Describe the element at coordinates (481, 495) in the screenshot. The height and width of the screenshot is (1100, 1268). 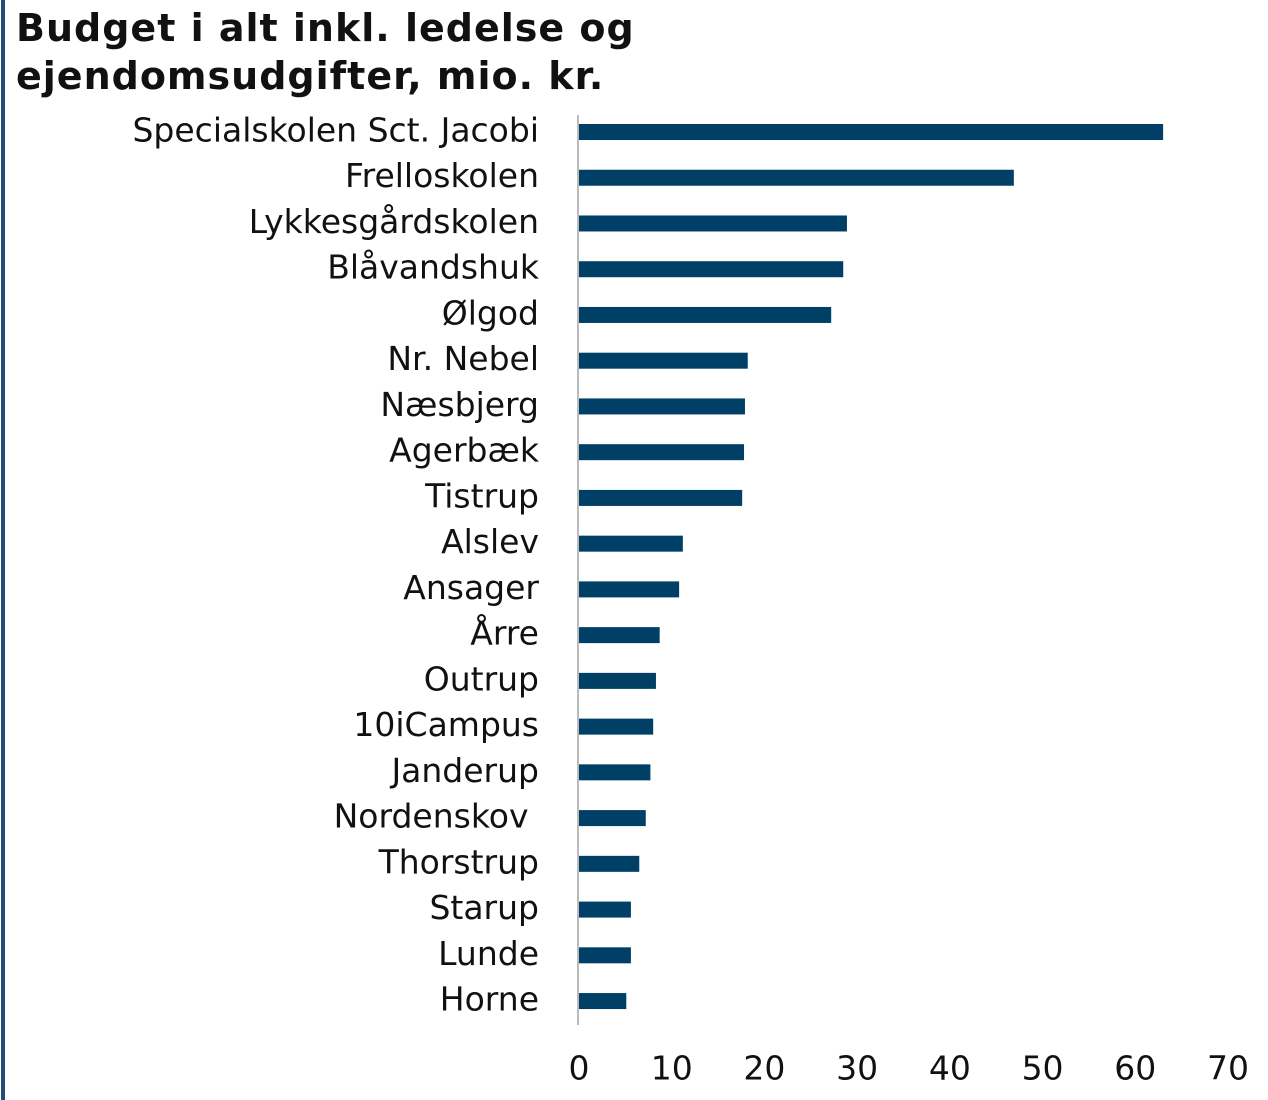
I see `y-tick-label: Tistrup` at that location.